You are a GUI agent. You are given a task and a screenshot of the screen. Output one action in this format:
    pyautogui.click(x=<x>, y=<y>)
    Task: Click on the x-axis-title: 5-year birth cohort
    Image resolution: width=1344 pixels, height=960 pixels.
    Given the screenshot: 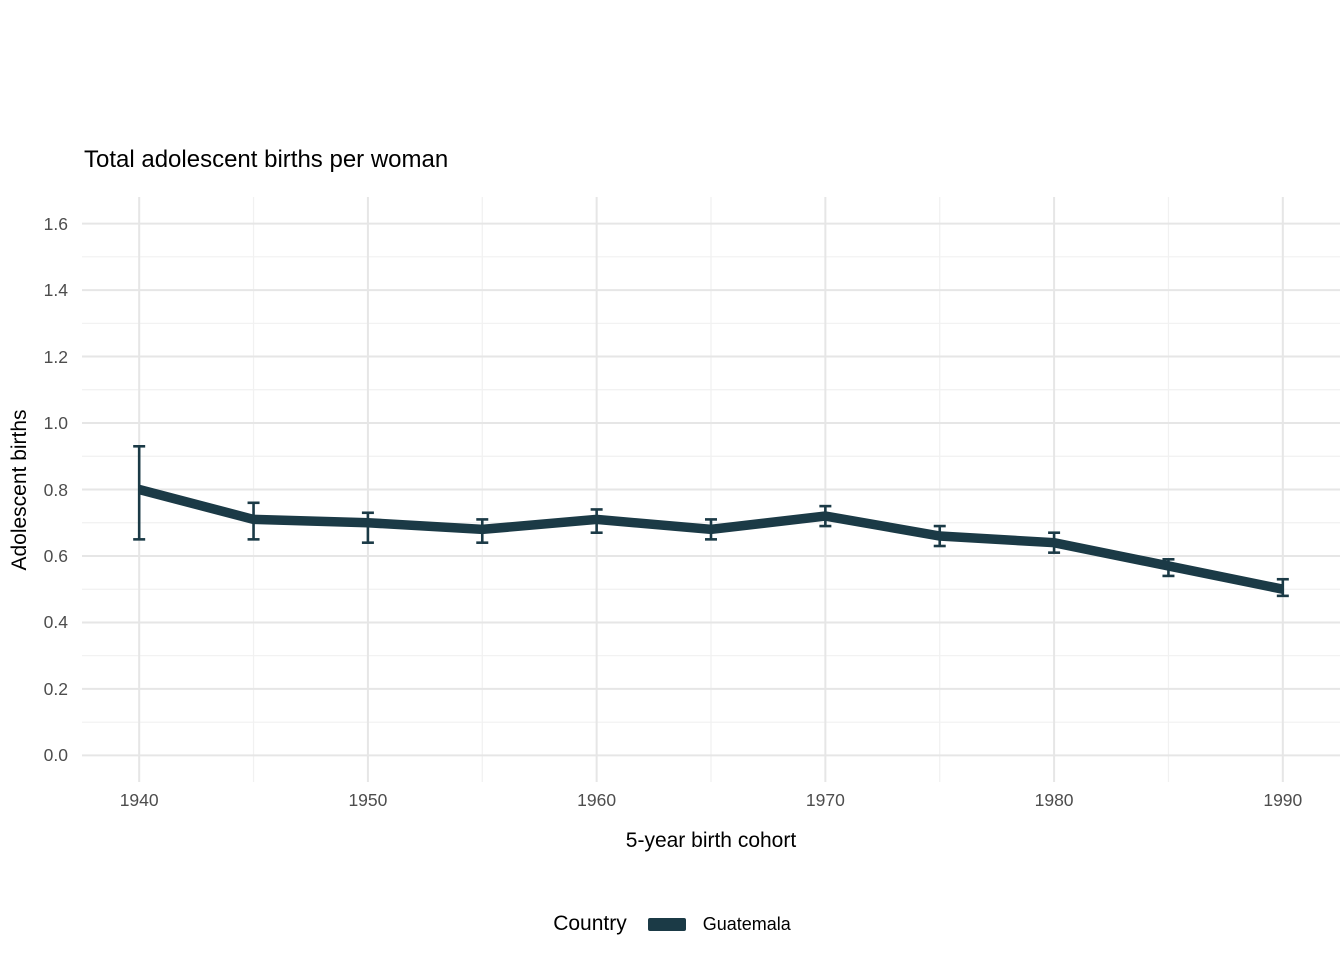 What is the action you would take?
    pyautogui.click(x=711, y=840)
    